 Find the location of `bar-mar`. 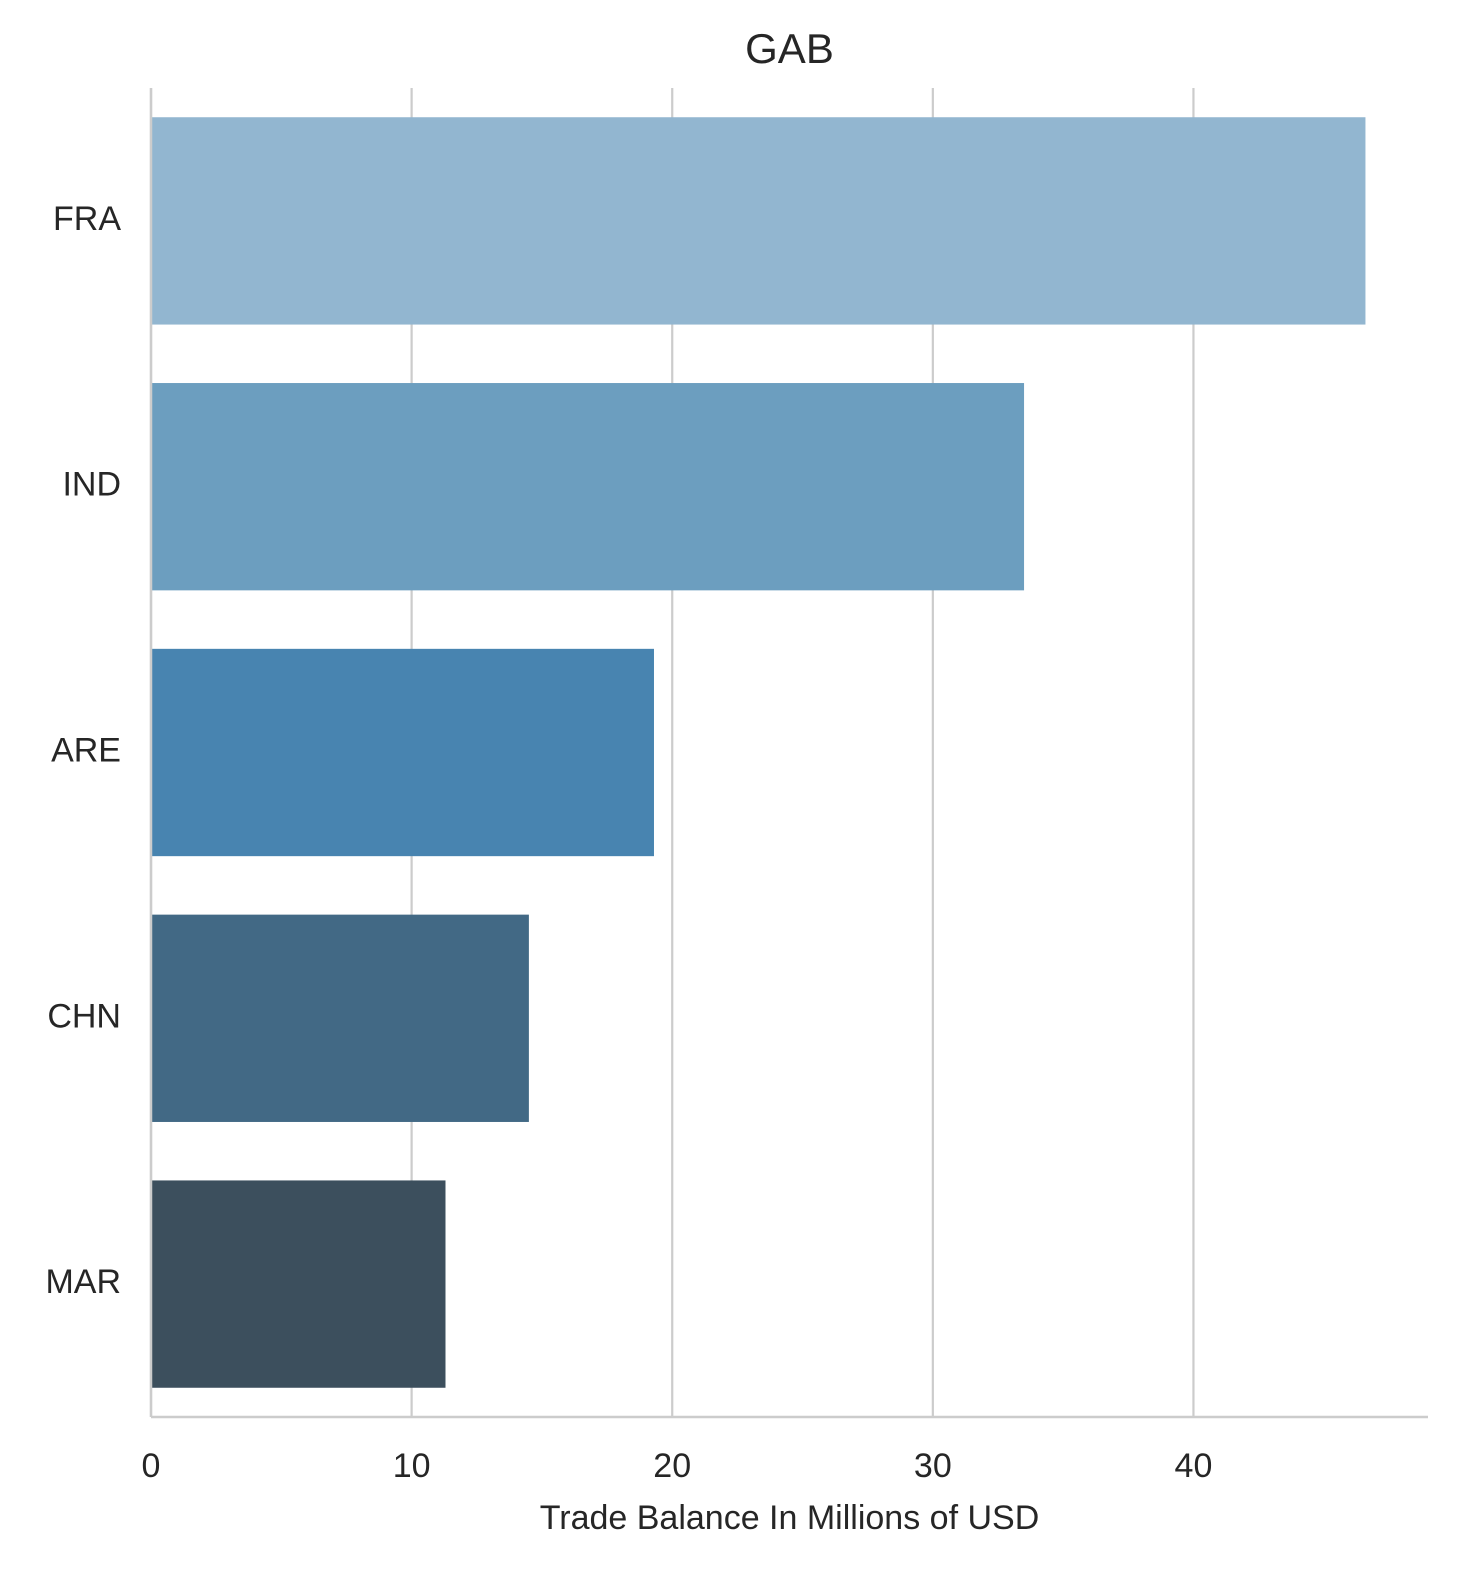

bar-mar is located at coordinates (298, 1284).